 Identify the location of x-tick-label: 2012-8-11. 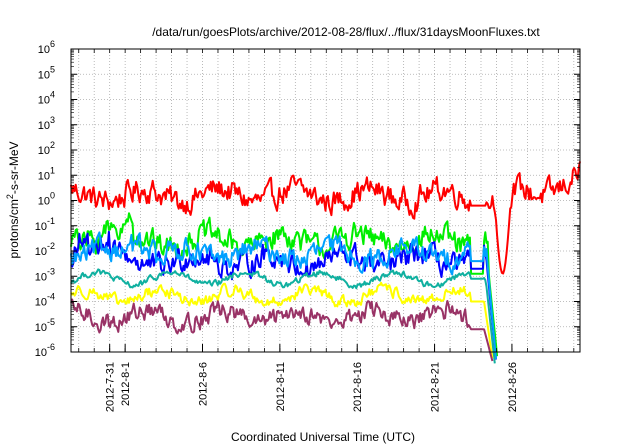
(281, 386).